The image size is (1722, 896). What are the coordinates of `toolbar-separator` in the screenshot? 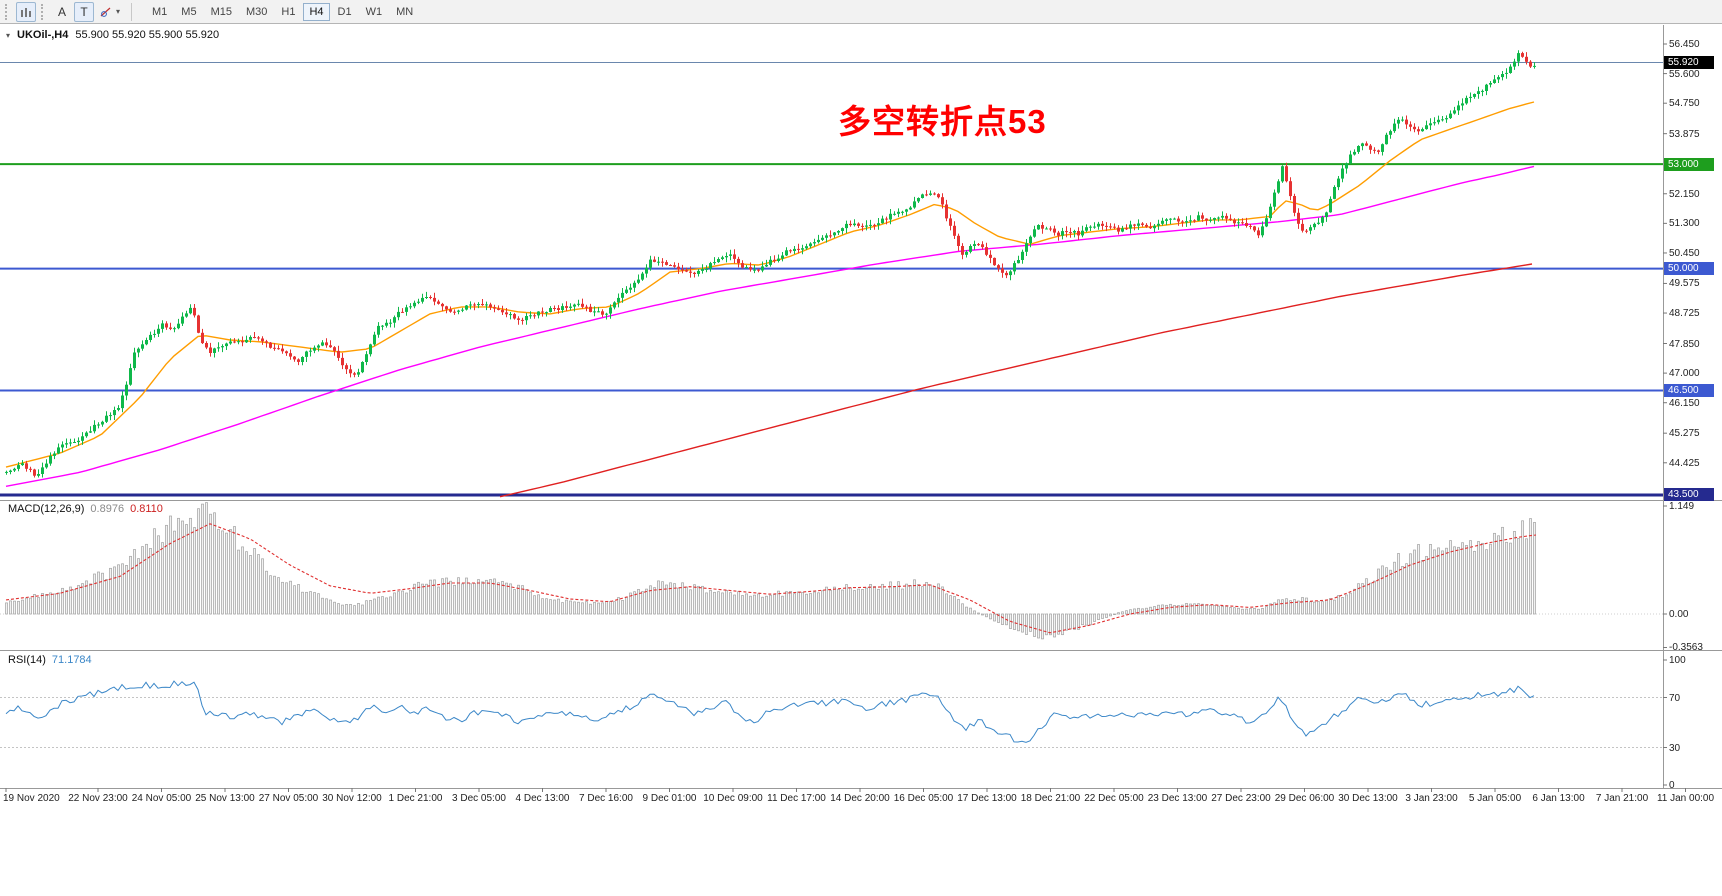 It's located at (132, 11).